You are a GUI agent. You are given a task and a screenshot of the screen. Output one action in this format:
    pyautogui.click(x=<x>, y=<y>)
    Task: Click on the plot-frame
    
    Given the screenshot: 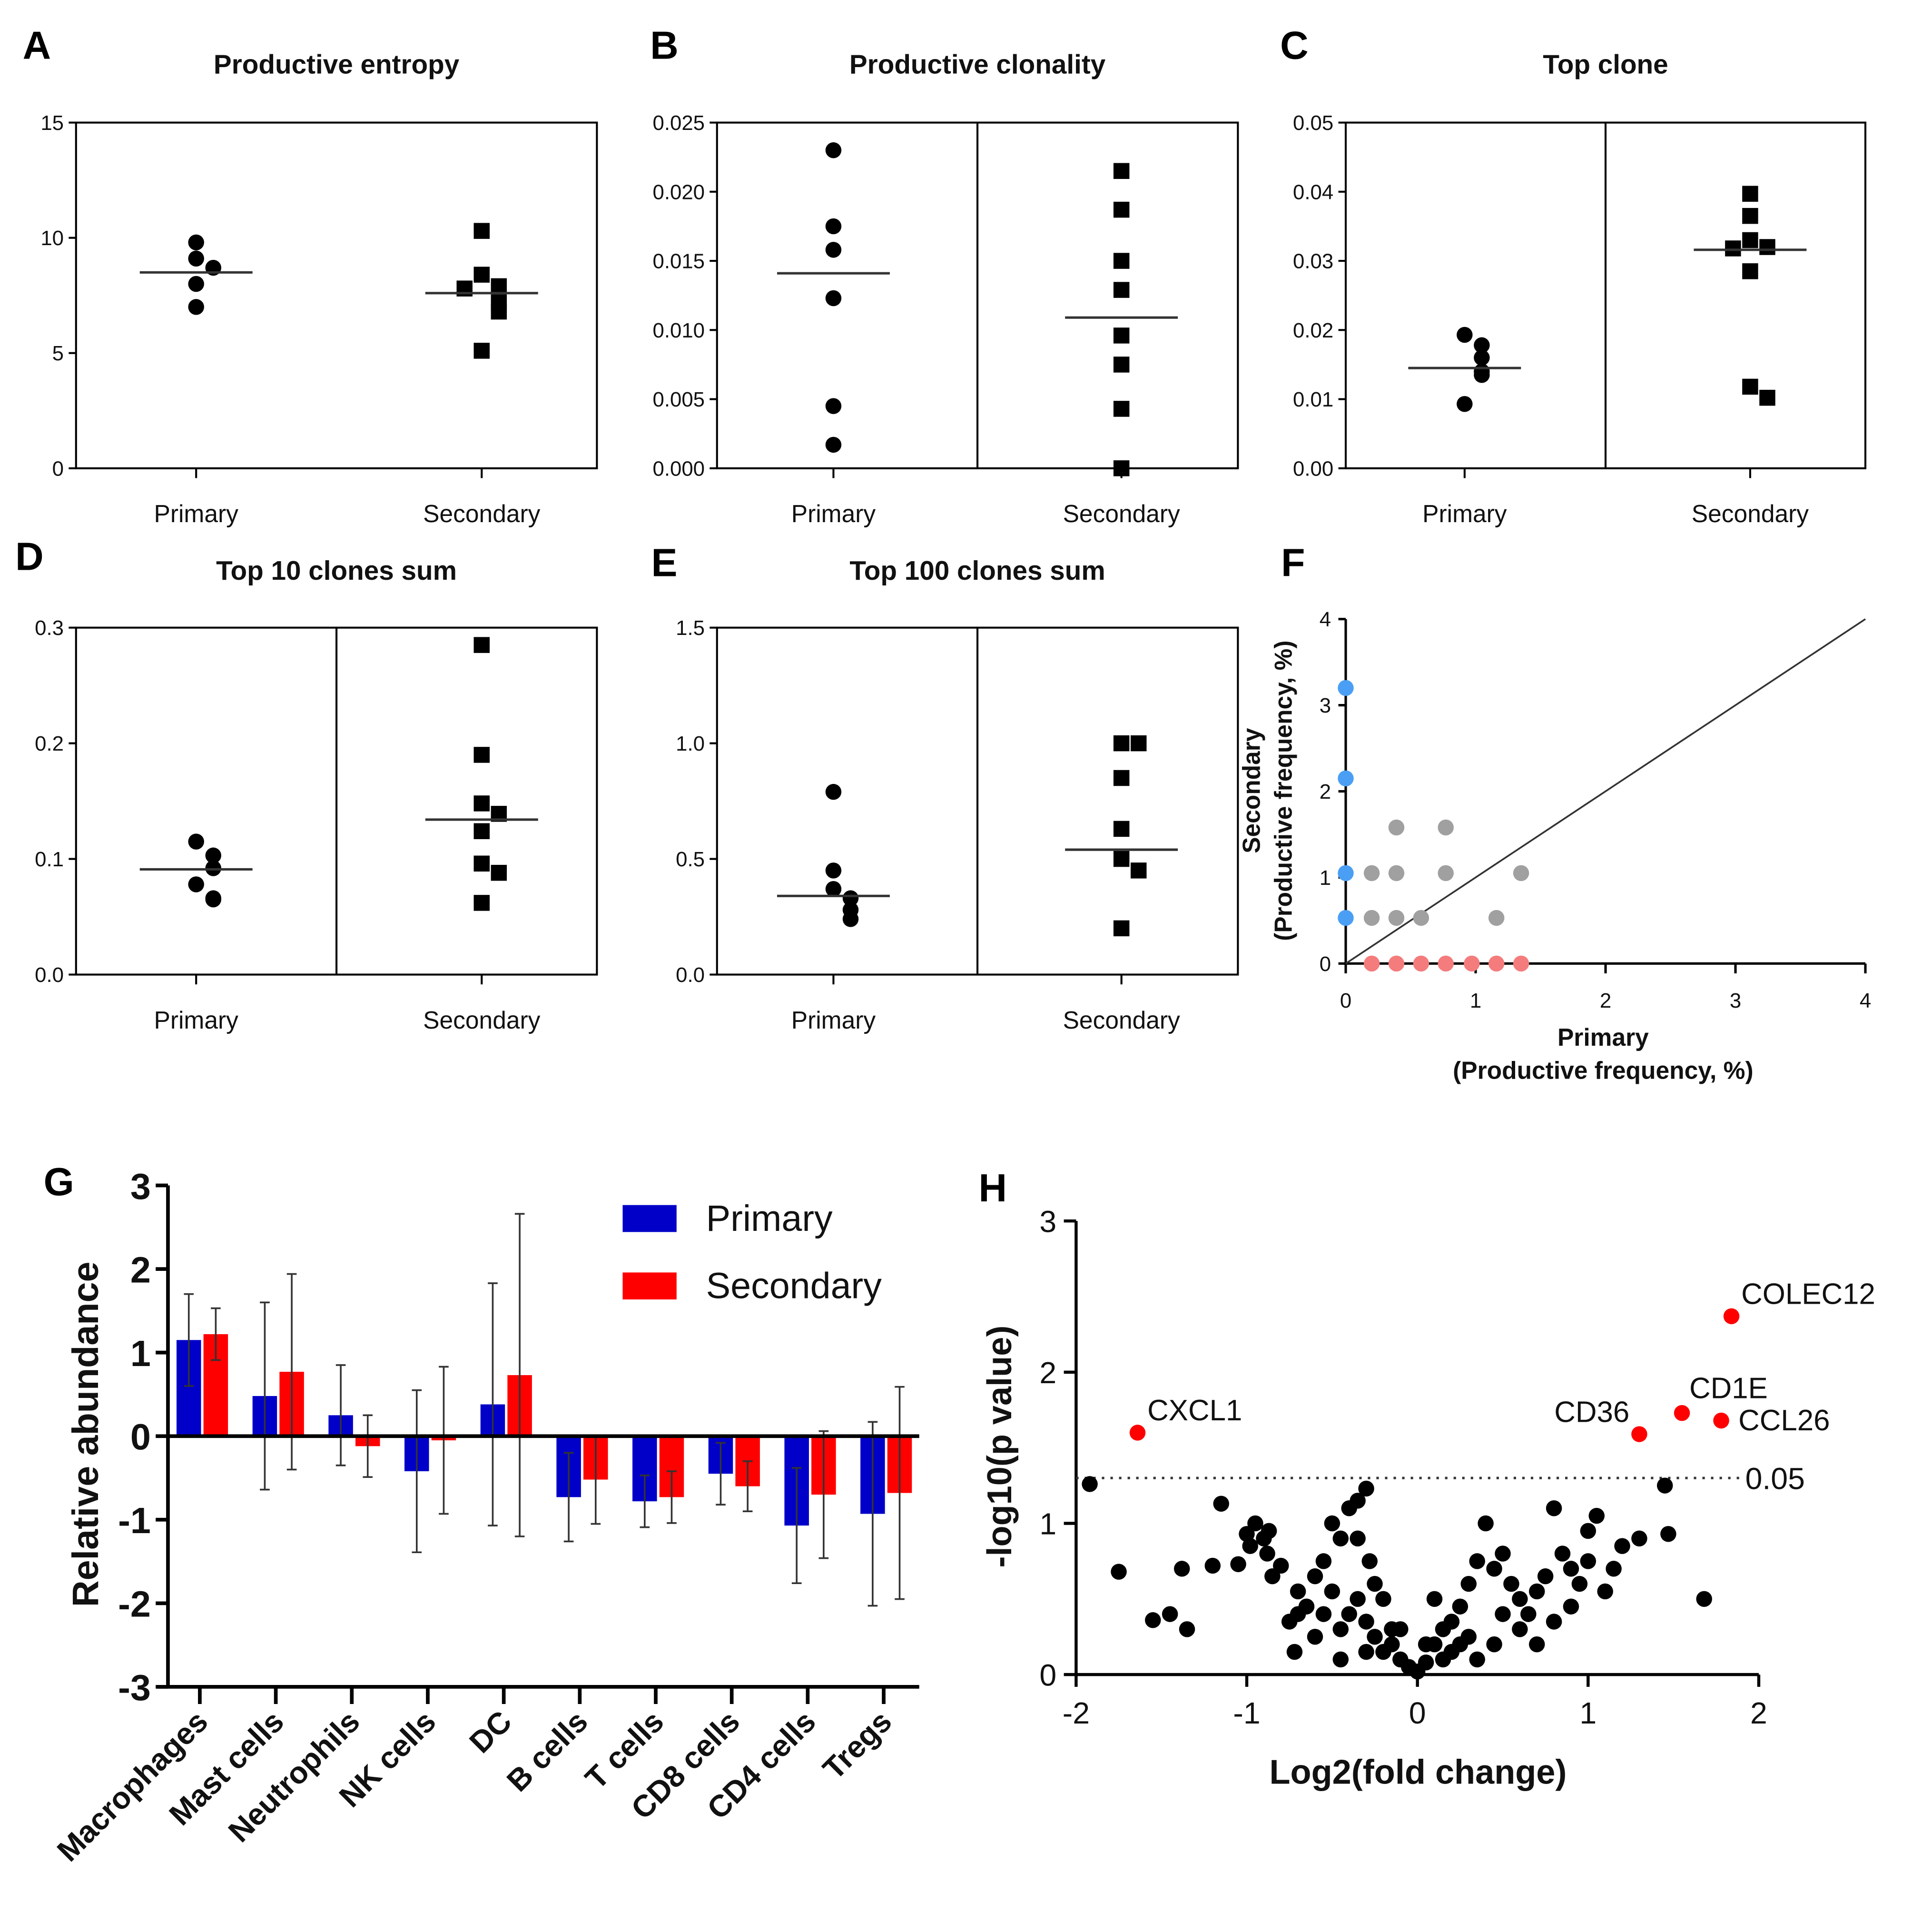 What is the action you would take?
    pyautogui.click(x=336, y=295)
    